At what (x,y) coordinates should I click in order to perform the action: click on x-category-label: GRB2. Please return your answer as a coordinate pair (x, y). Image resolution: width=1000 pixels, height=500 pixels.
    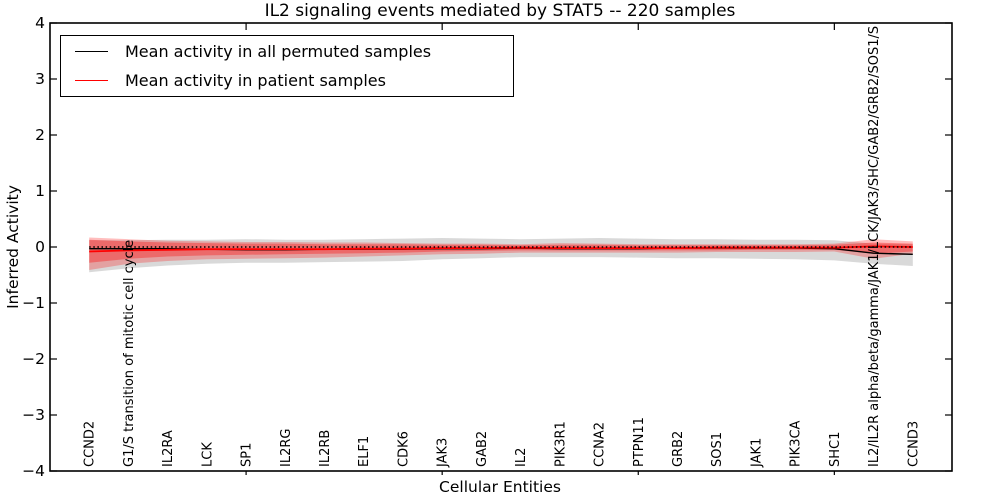
    Looking at the image, I should click on (678, 449).